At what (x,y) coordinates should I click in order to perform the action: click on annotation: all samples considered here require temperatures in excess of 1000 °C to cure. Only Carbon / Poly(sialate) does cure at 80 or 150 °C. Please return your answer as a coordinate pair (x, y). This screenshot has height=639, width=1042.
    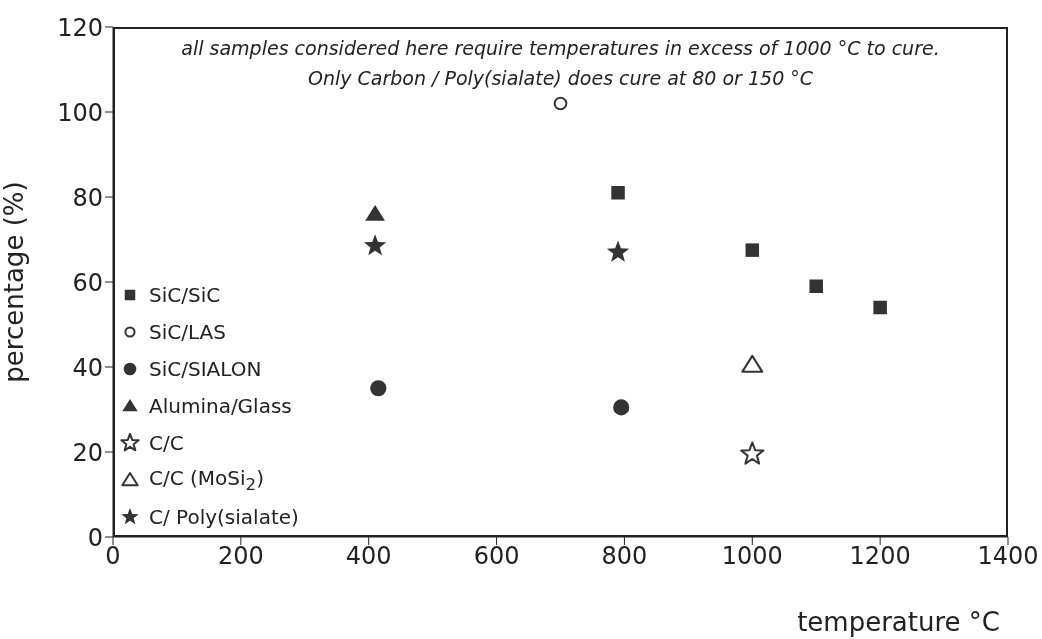
    Looking at the image, I should click on (560, 63).